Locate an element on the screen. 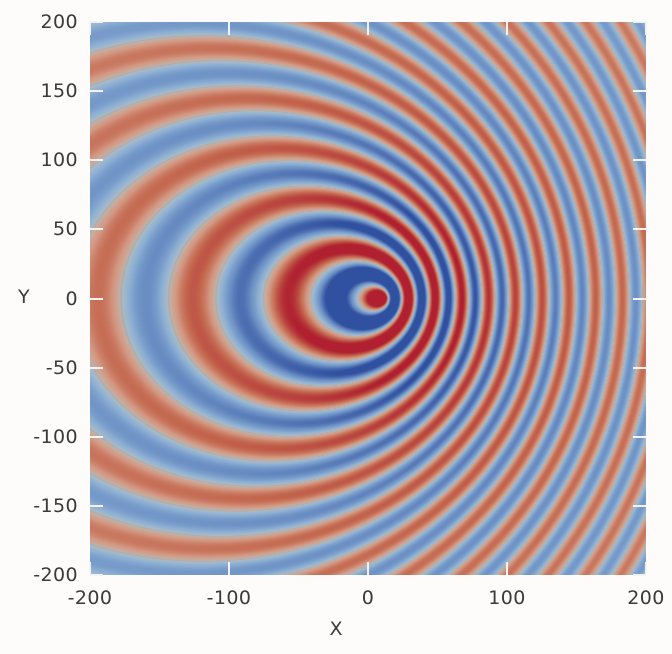  y-axis-title: Y is located at coordinates (24, 297).